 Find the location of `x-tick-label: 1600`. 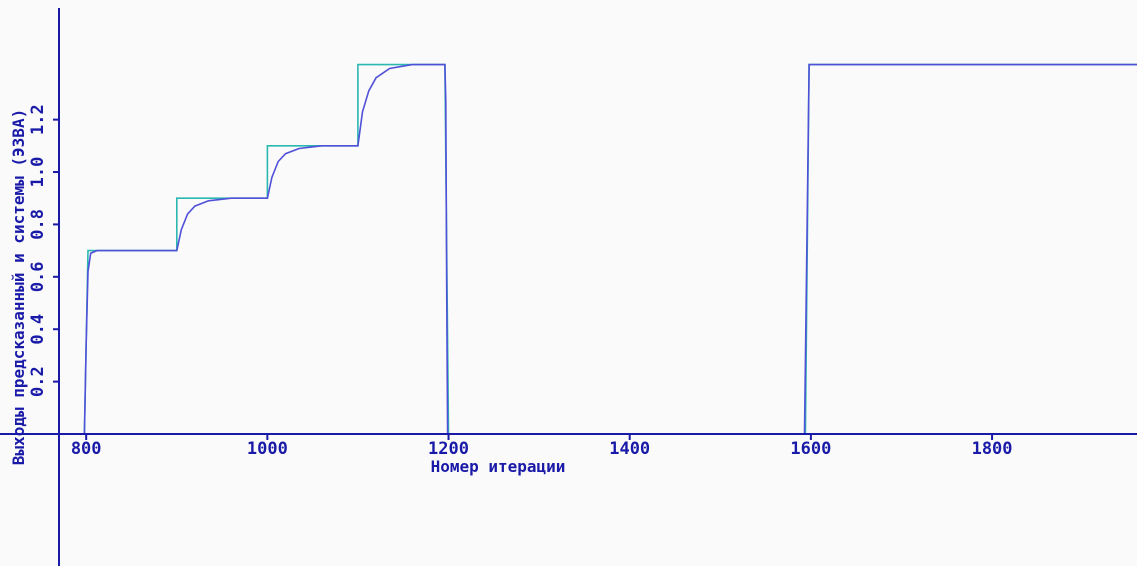

x-tick-label: 1600 is located at coordinates (810, 449).